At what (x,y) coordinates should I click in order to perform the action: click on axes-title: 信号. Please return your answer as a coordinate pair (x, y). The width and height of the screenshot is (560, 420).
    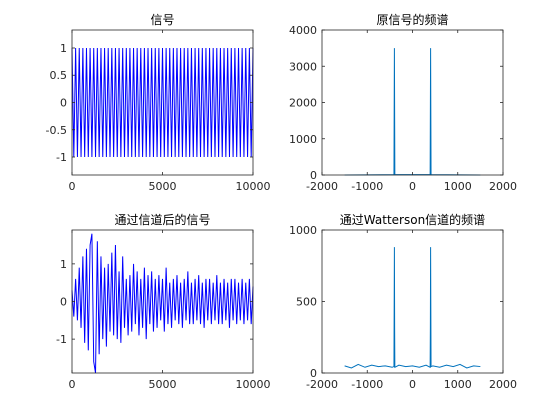
    Looking at the image, I should click on (162, 20).